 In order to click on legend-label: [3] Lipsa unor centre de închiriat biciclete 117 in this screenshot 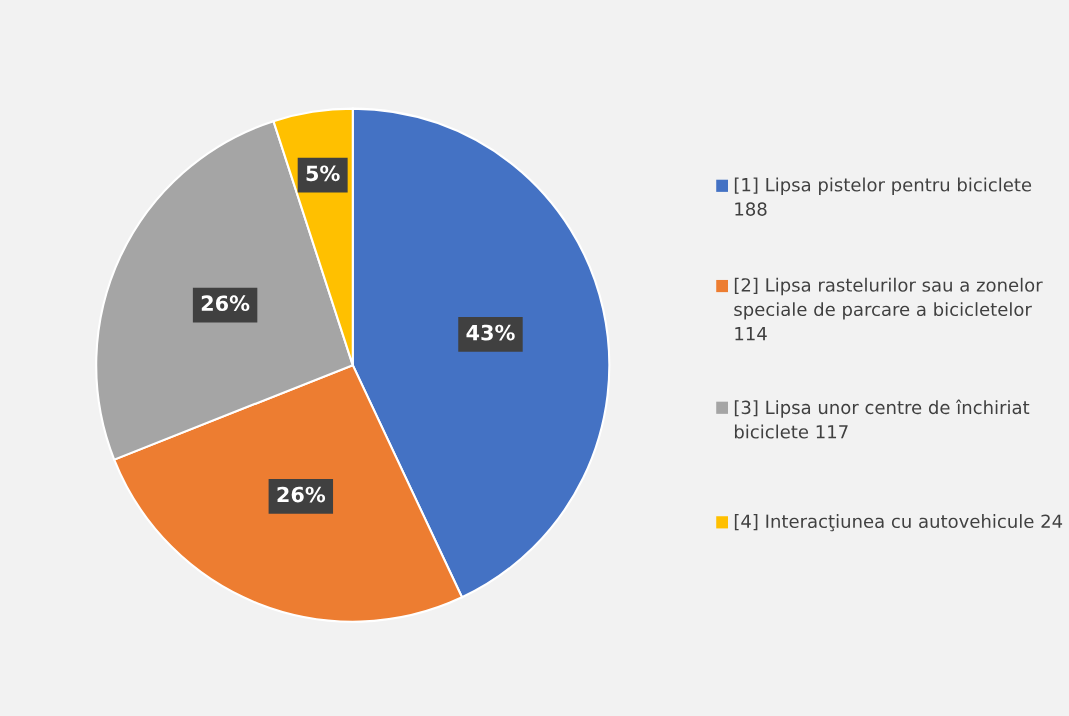, I will do `click(882, 419)`.